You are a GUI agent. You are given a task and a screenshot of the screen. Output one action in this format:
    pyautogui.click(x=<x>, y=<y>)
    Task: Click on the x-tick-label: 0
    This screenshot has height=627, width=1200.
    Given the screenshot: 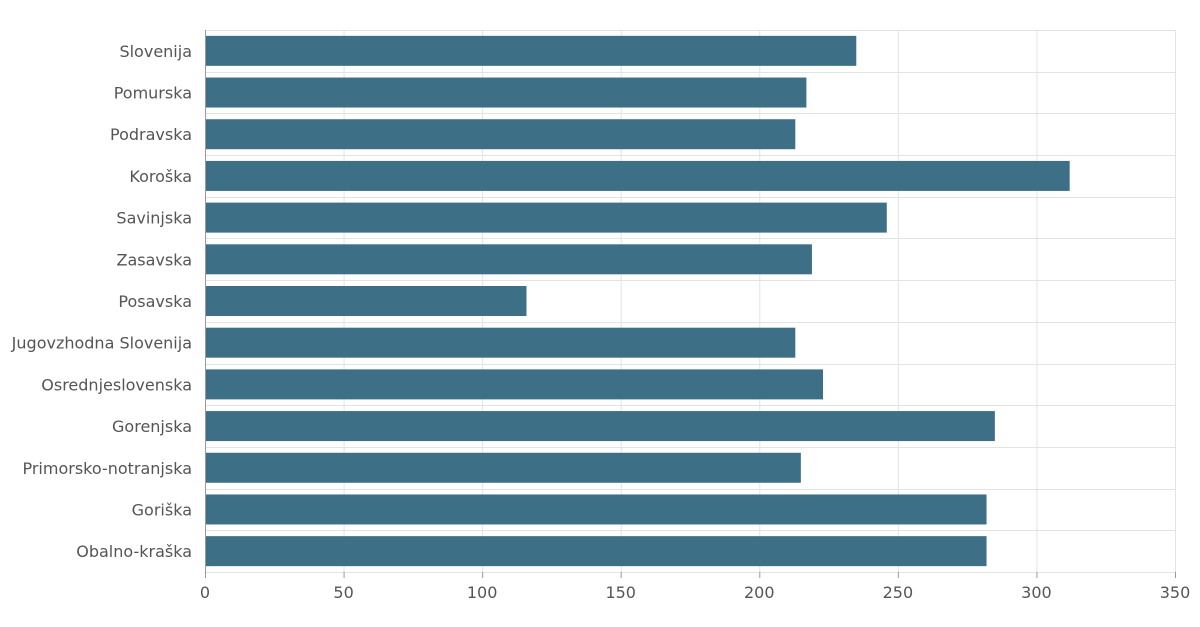 What is the action you would take?
    pyautogui.click(x=205, y=592)
    